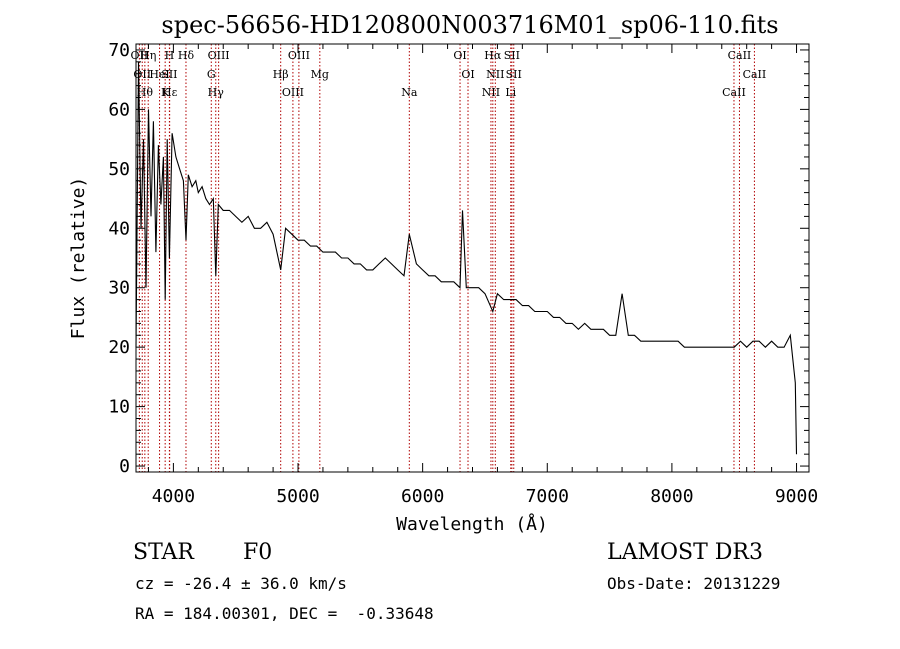 Image resolution: width=900 pixels, height=649 pixels. What do you see at coordinates (241, 583) in the screenshot?
I see `redshift-cz: cz = -26.4 ± 36.0 km/s` at bounding box center [241, 583].